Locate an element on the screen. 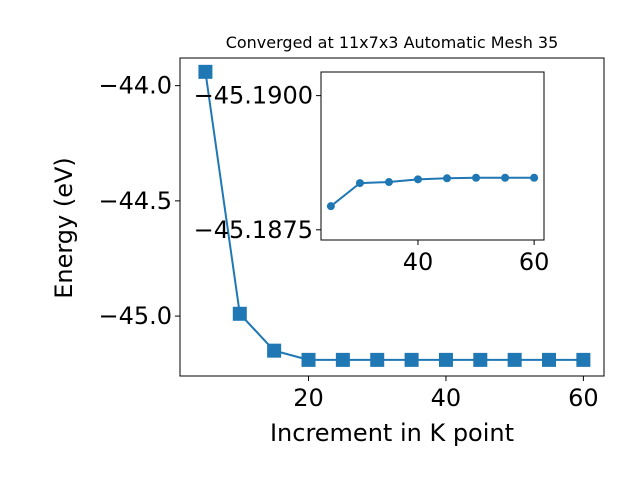 The image size is (640, 480). chart-title: Converged at 11x7x3 Automatic Mesh 35 is located at coordinates (392, 42).